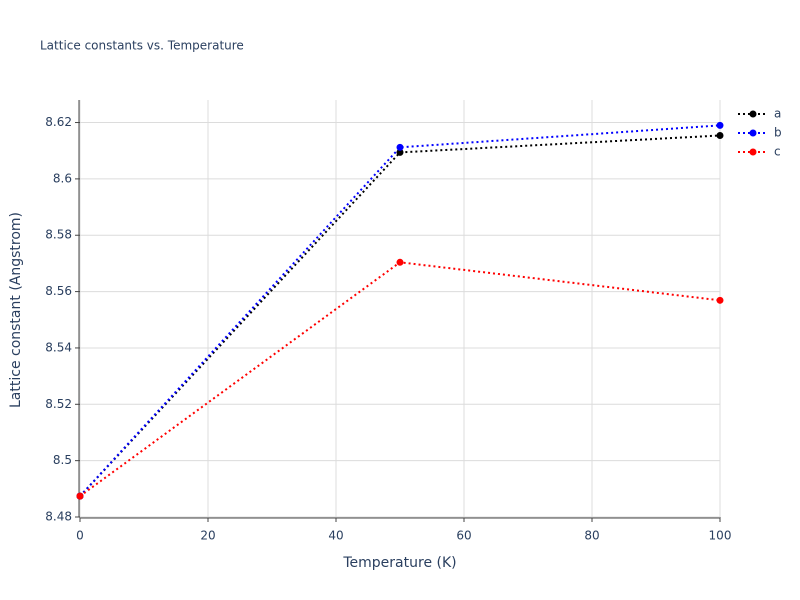  I want to click on x-tick-label: 0, so click(80, 536).